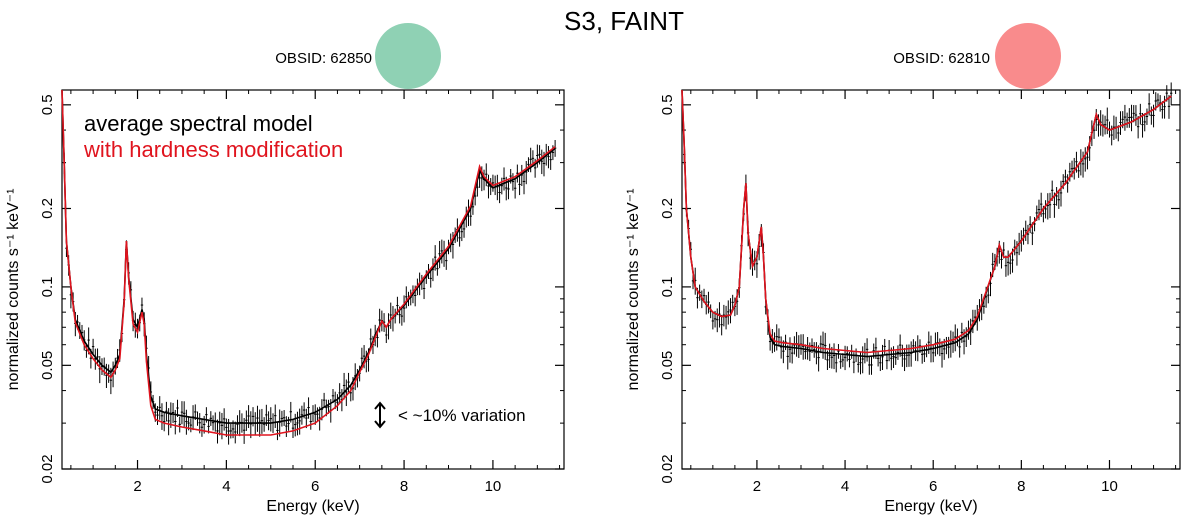 Image resolution: width=1200 pixels, height=517 pixels. Describe the element at coordinates (198, 123) in the screenshot. I see `legend-line-average: average spectral model` at that location.